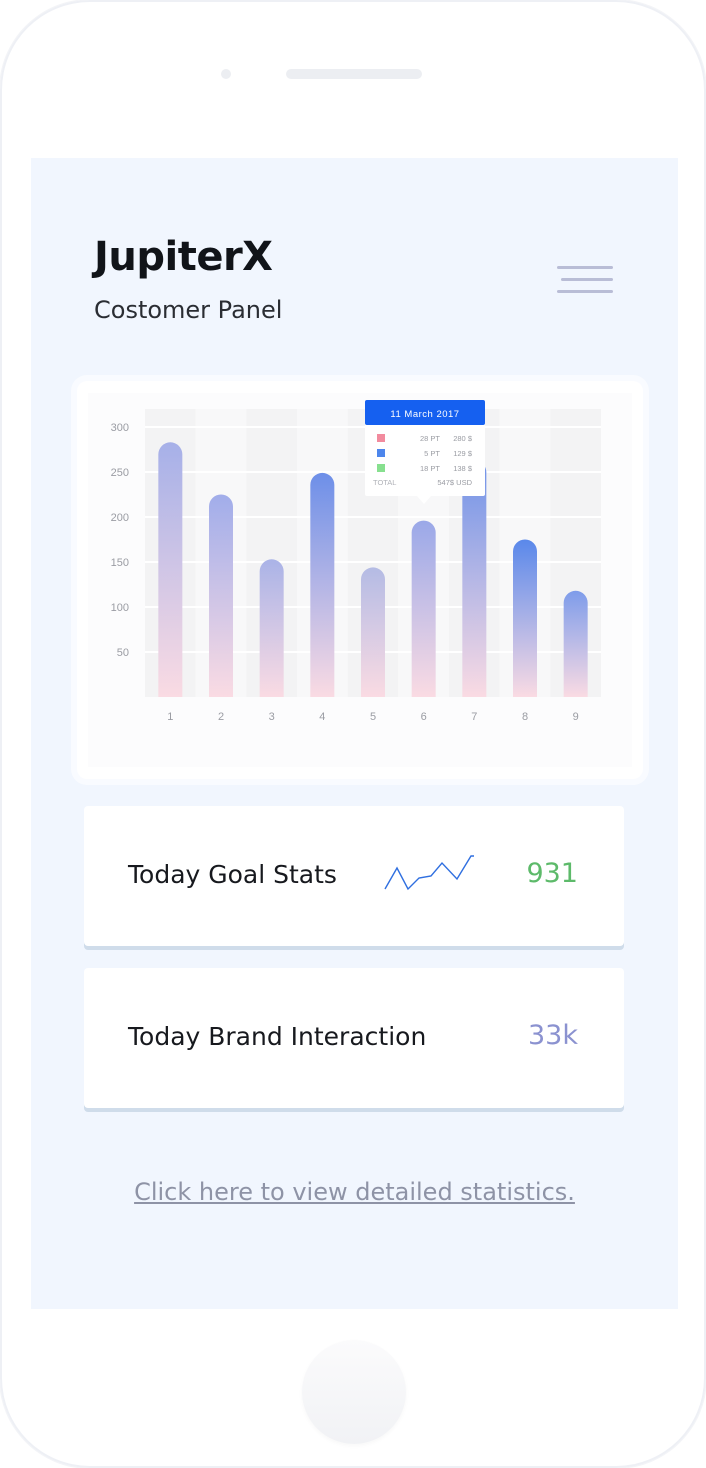  What do you see at coordinates (232, 874) in the screenshot?
I see `goal-stats-label: Today Goal Stats` at bounding box center [232, 874].